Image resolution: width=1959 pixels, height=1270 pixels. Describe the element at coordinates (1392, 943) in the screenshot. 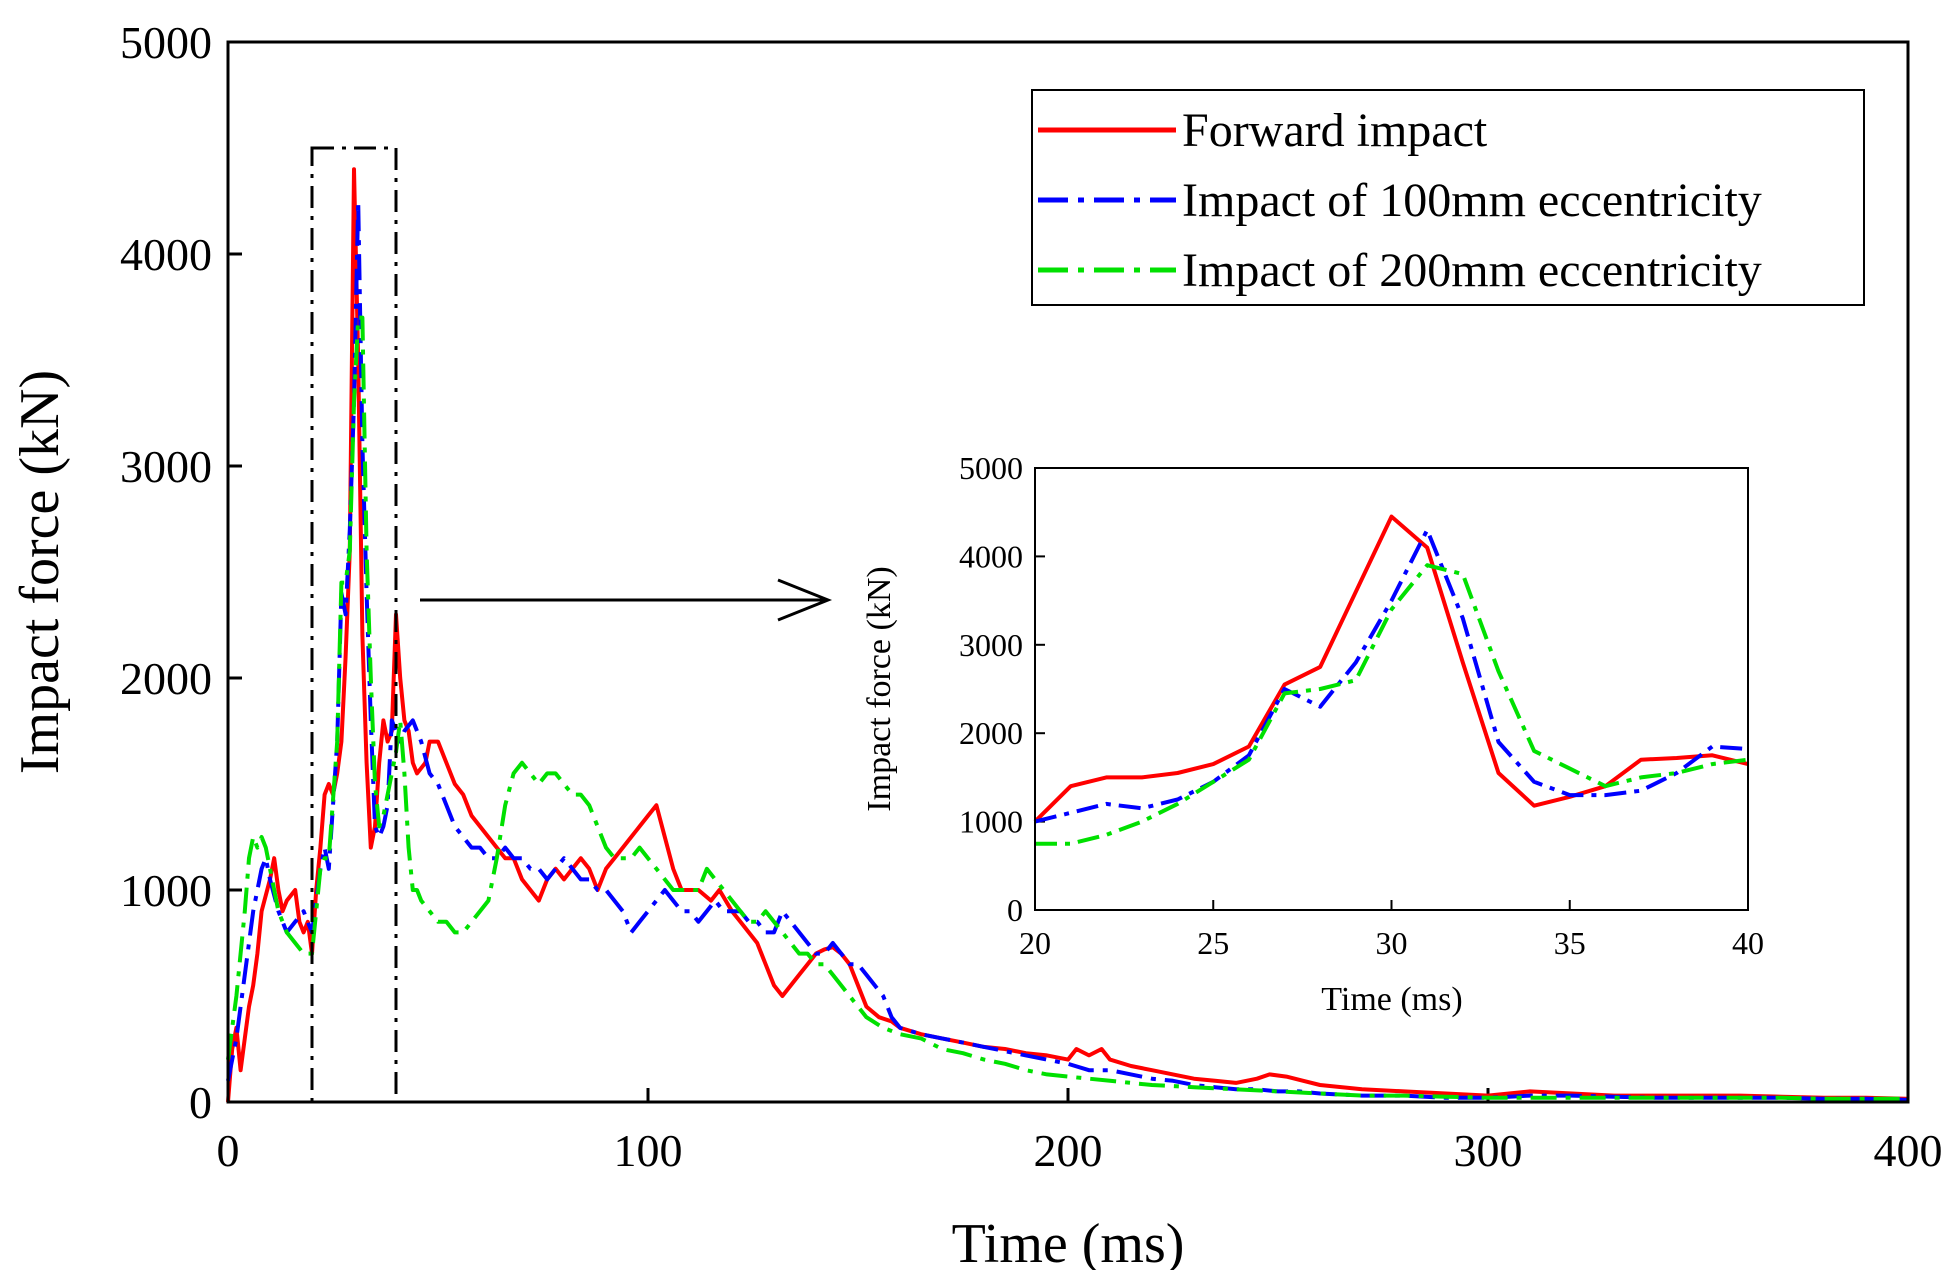

I see `inset-x-tick-label: 30` at that location.